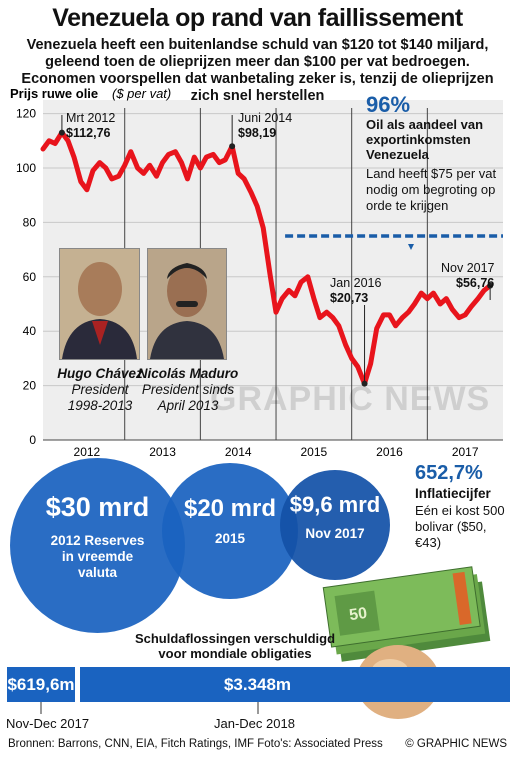  Describe the element at coordinates (411, 247) in the screenshot. I see `threshold-arrow-icon` at that location.